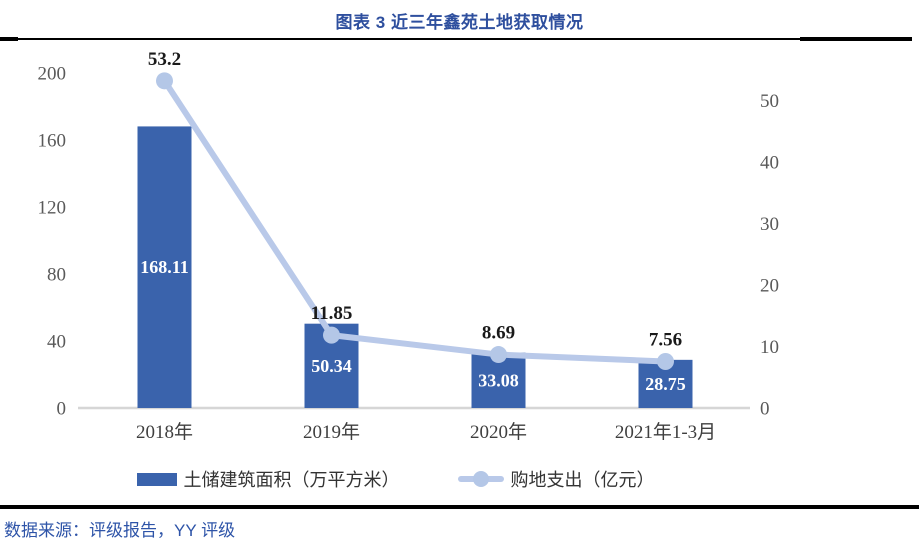  What do you see at coordinates (665, 340) in the screenshot?
I see `line-value-label: 7.56` at bounding box center [665, 340].